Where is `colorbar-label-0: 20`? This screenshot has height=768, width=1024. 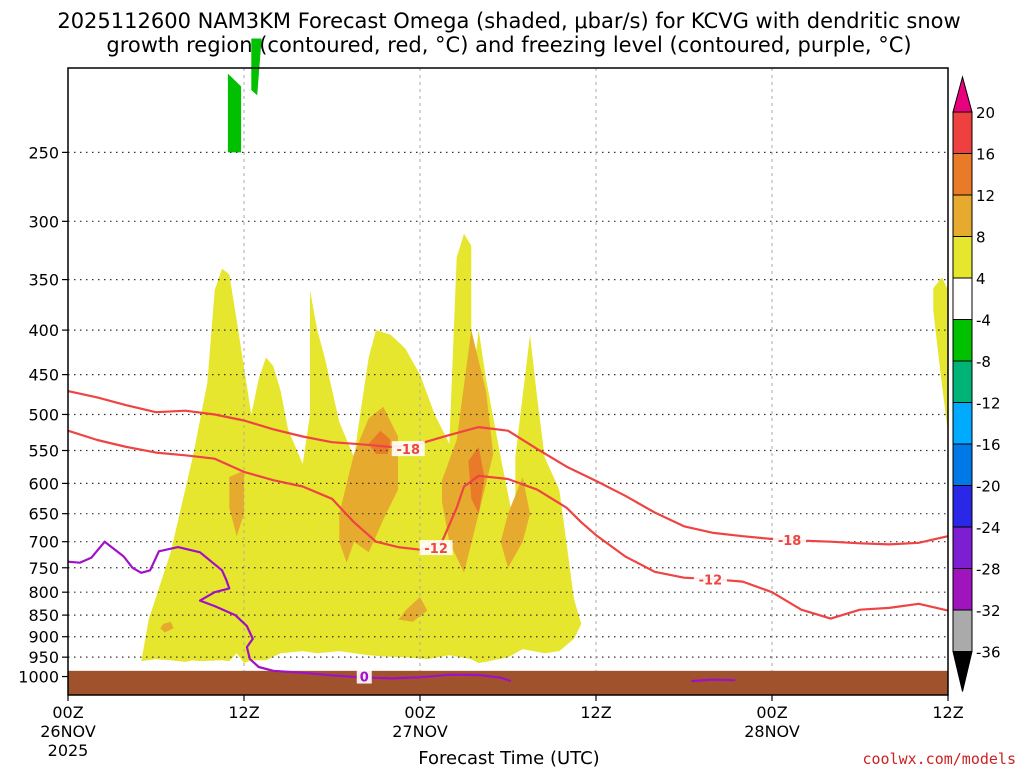
colorbar-label-0: 20 is located at coordinates (985, 113).